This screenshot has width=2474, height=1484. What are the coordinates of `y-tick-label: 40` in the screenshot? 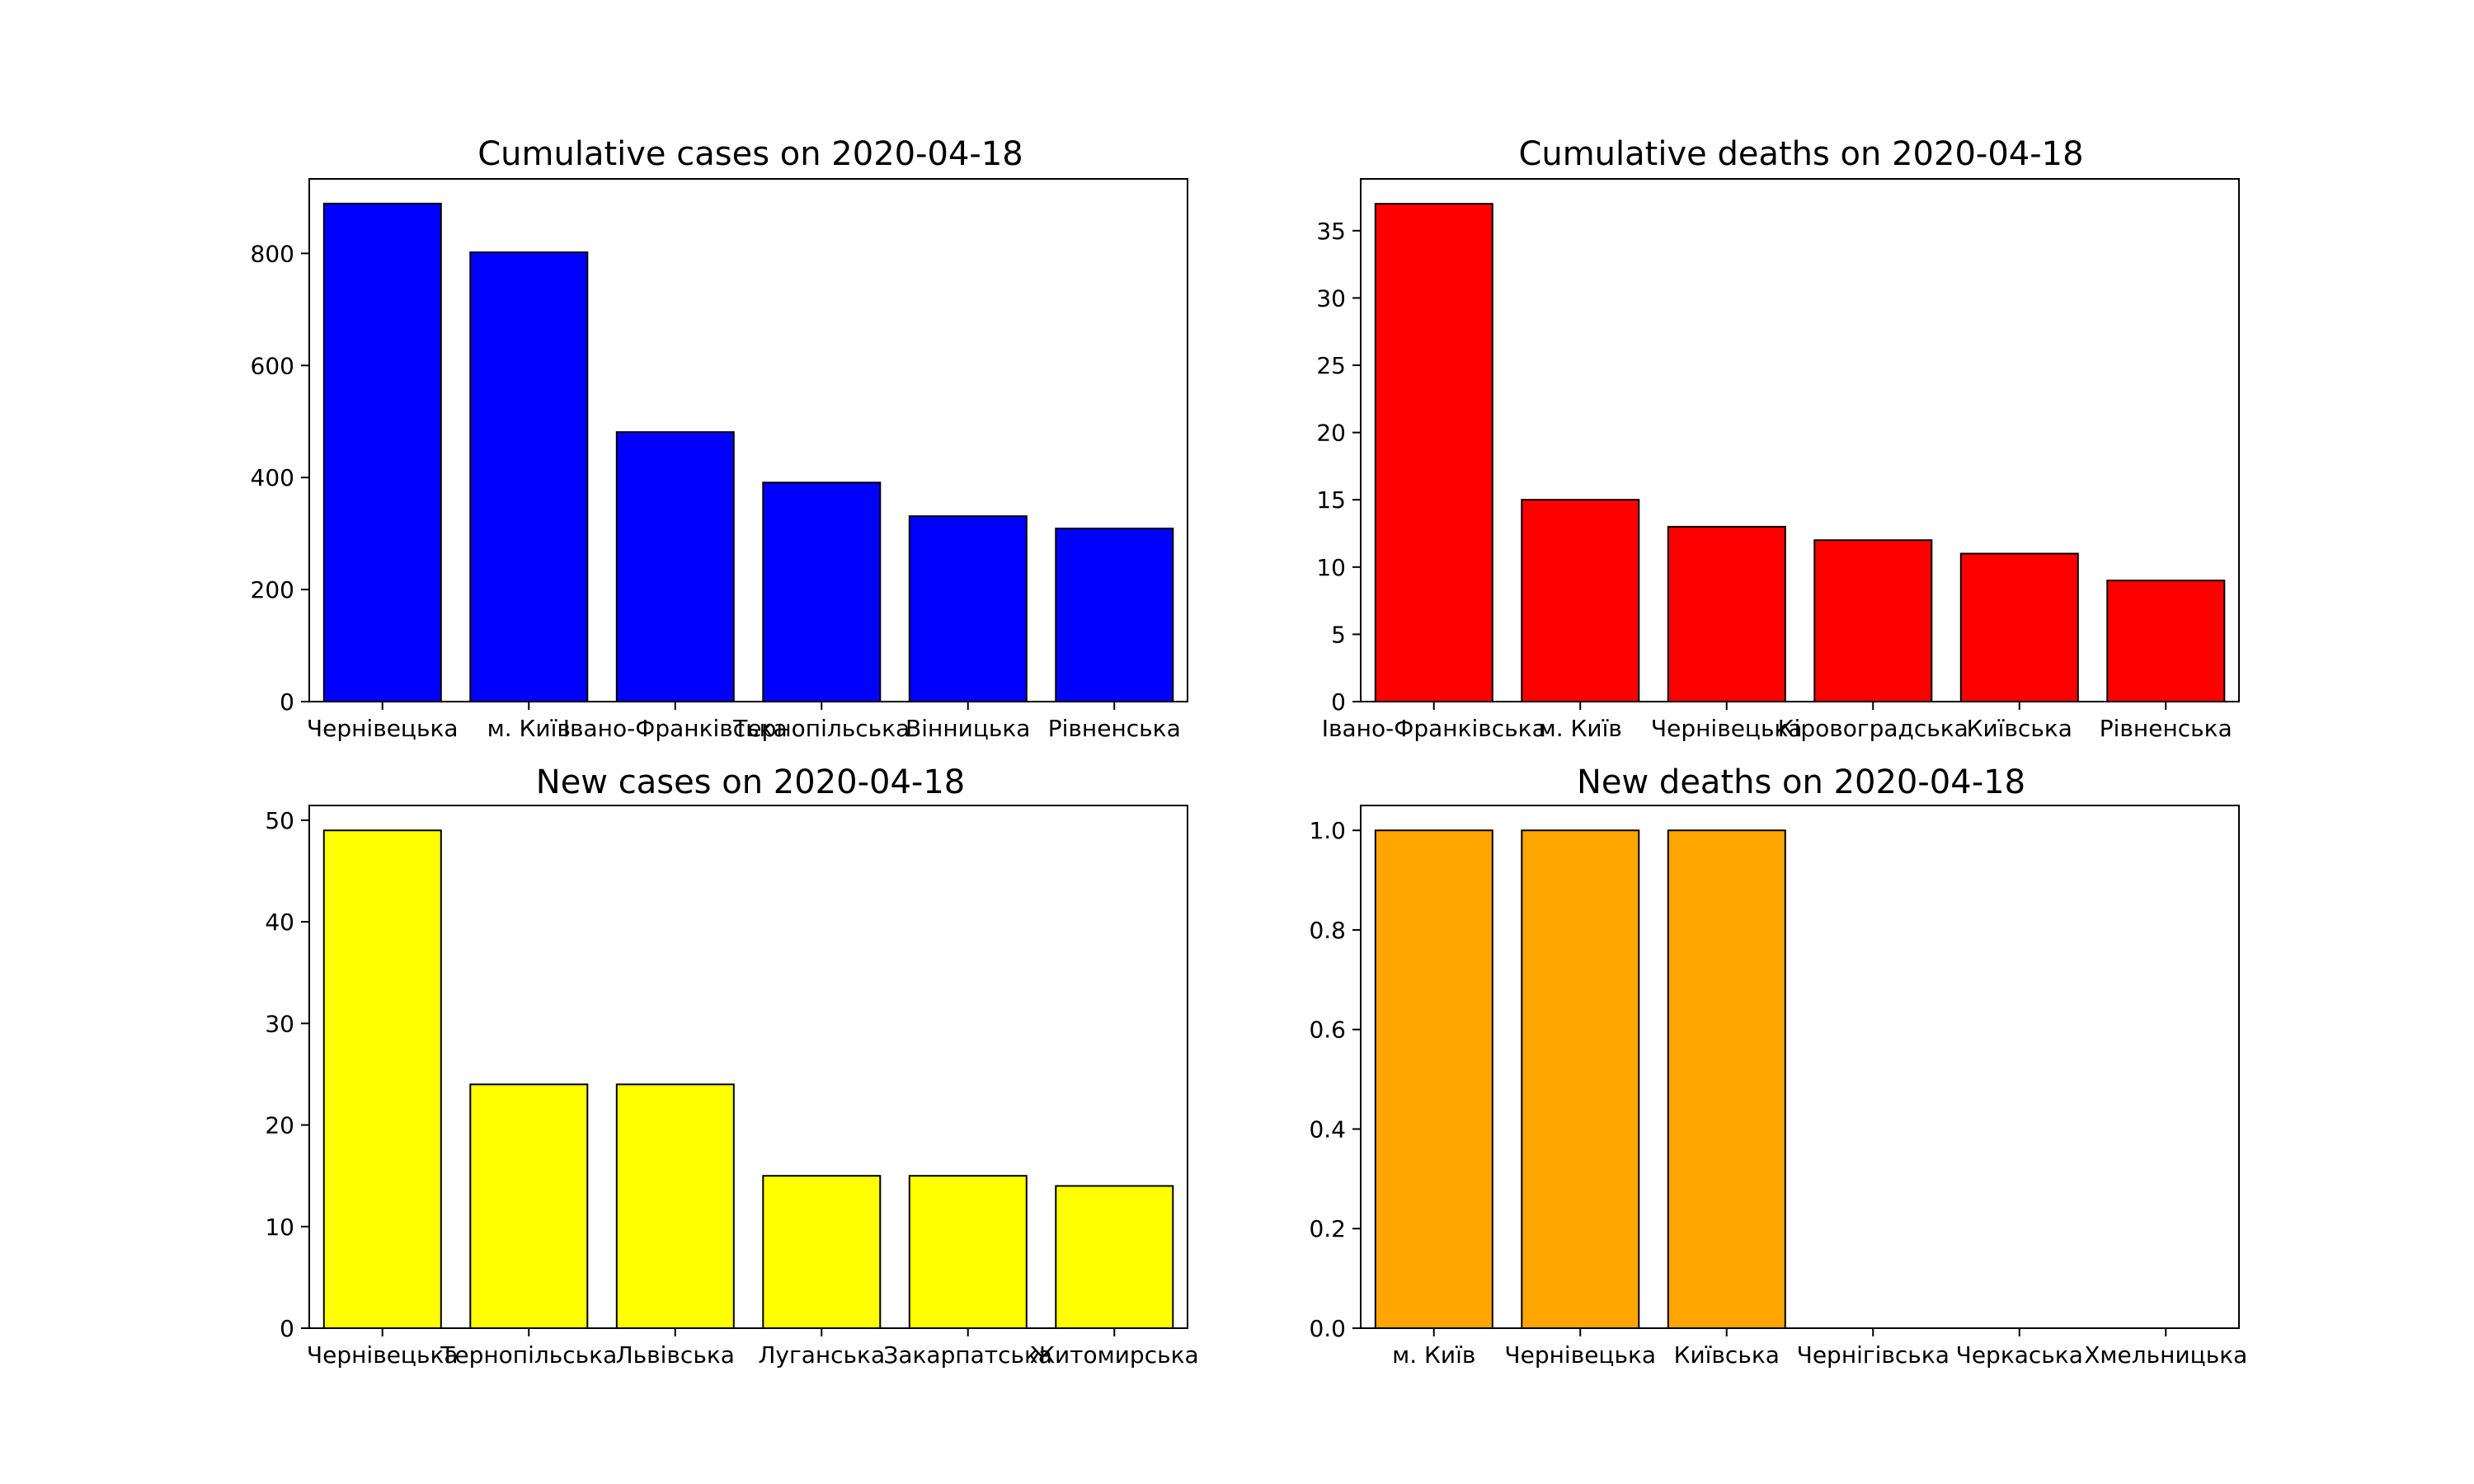 It's located at (279, 922).